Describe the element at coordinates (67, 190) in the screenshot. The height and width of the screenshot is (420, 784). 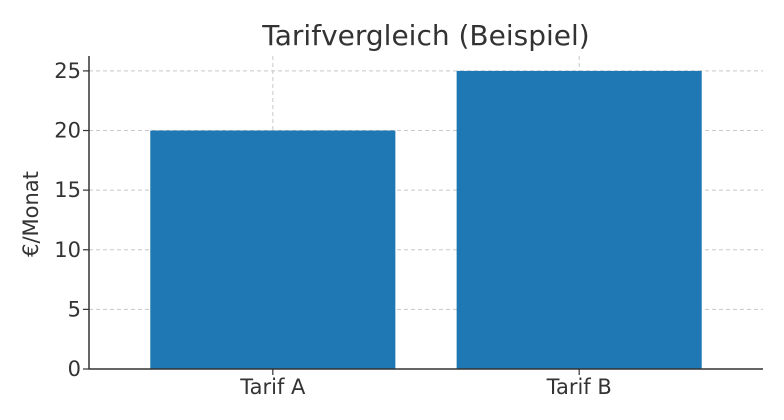
I see `y-tick-label: 15` at that location.